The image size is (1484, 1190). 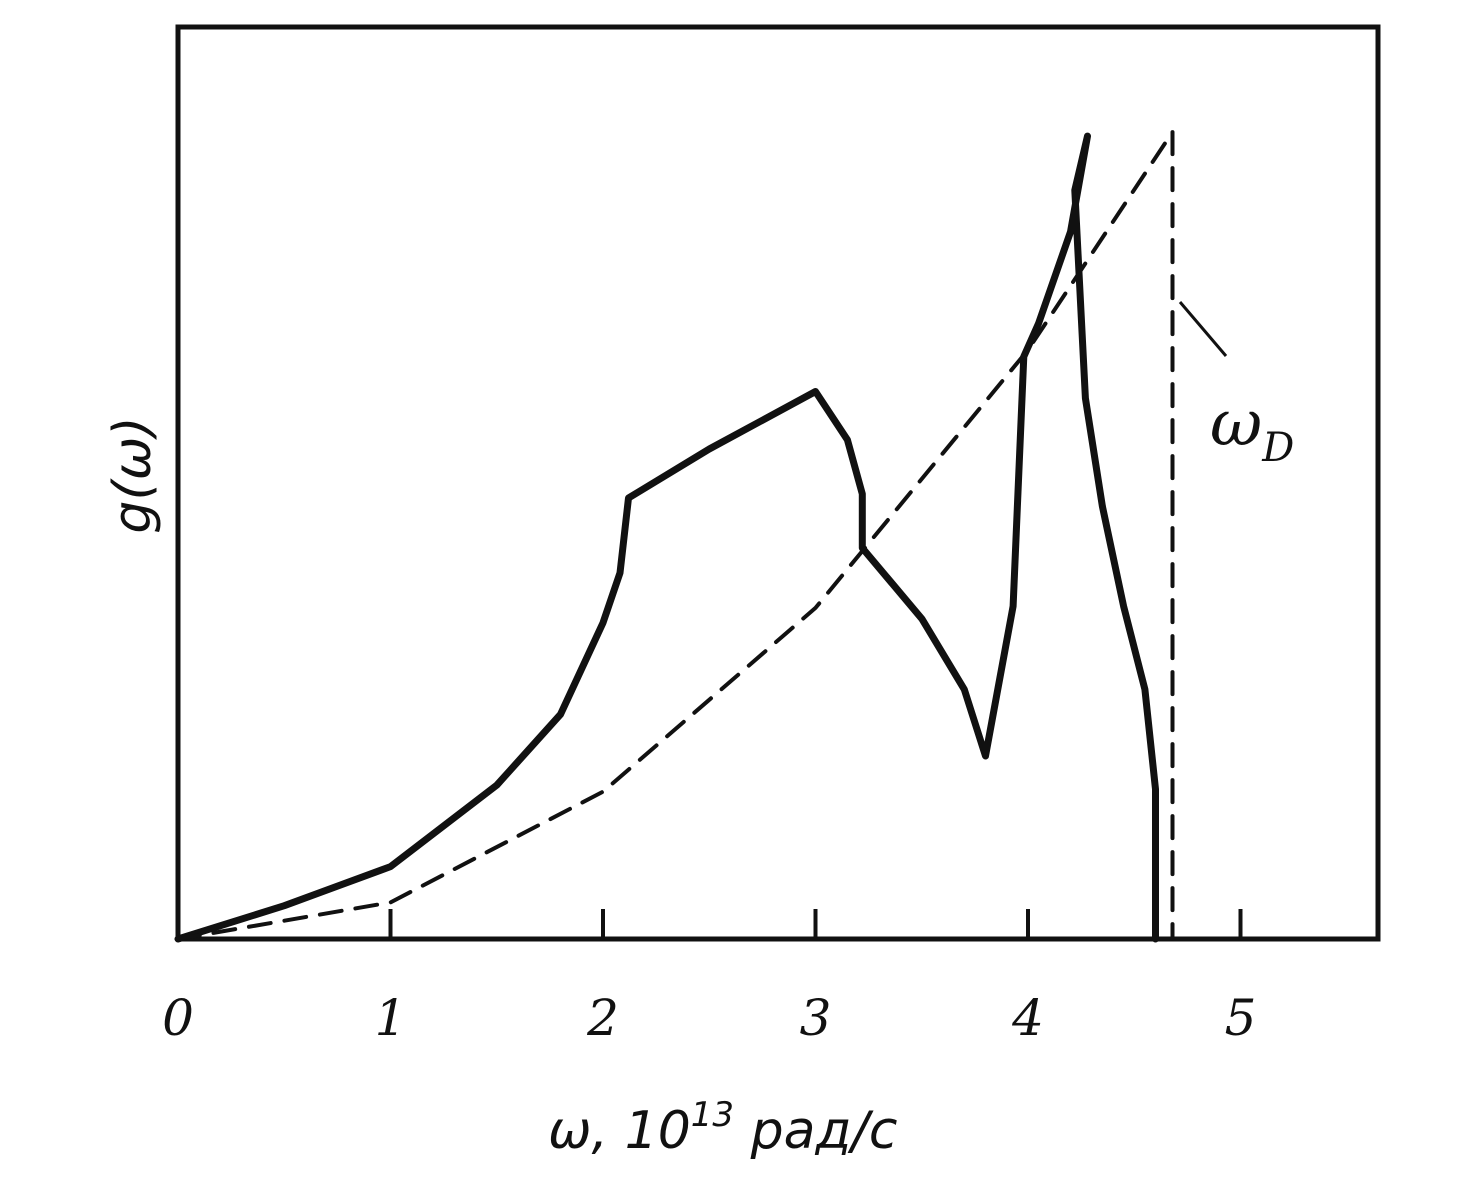 I want to click on x-tick-label-2: 2, so click(x=602, y=1018).